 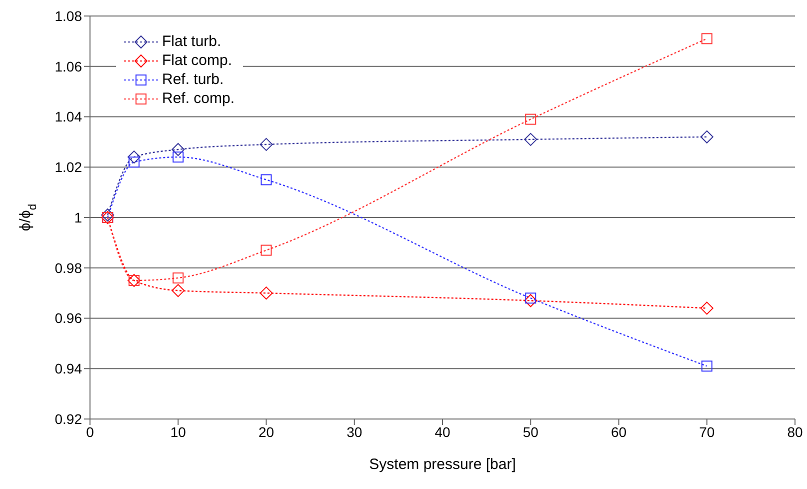 I want to click on x-axis-title: System pressure [bar], so click(x=442, y=464).